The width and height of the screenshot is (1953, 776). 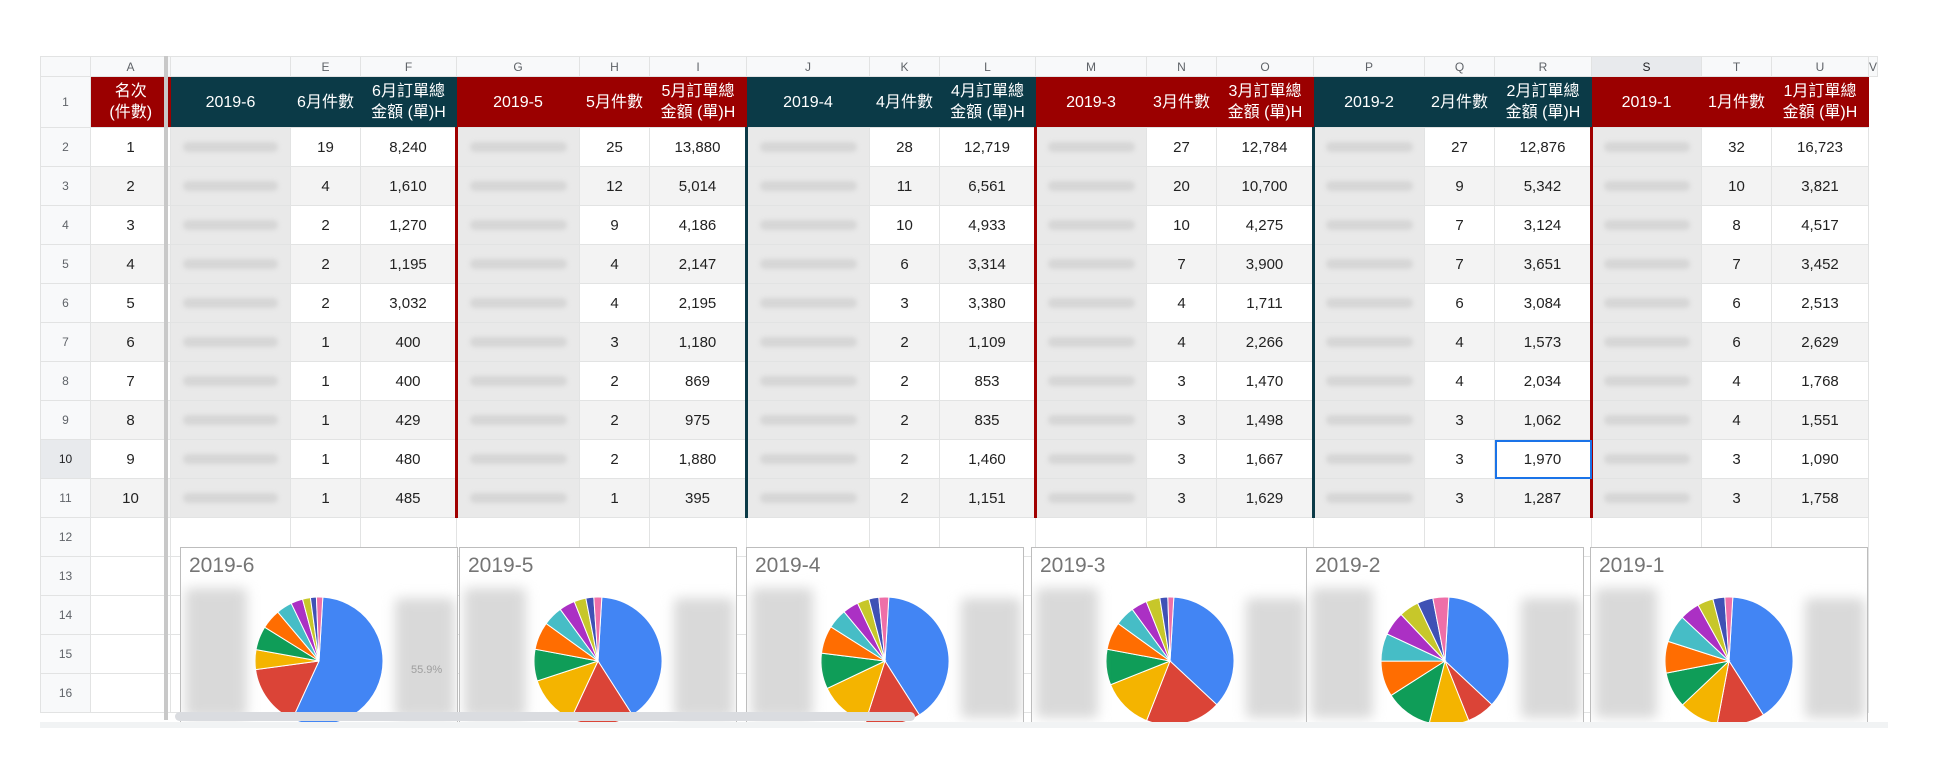 What do you see at coordinates (1543, 147) in the screenshot?
I see `amount-cell: 12,876` at bounding box center [1543, 147].